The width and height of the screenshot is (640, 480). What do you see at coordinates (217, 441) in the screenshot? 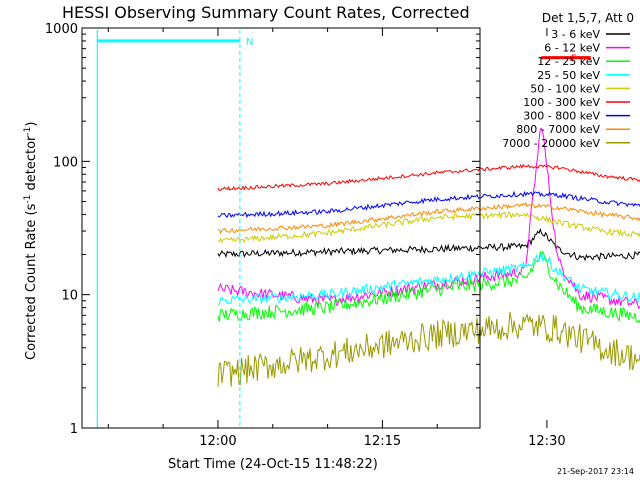
I see `x-tick-label: 12:00` at bounding box center [217, 441].